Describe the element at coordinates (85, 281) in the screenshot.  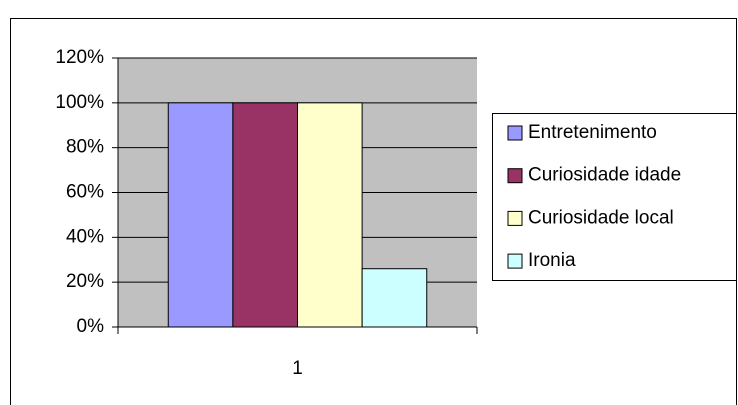
I see `y-tick-label: 20%` at that location.